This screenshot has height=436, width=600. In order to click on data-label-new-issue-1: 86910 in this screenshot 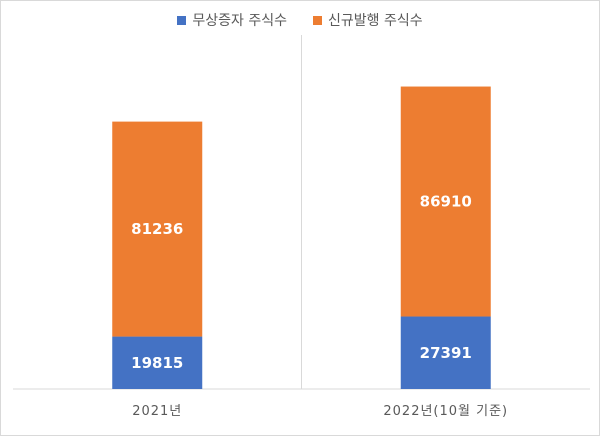, I will do `click(446, 202)`.